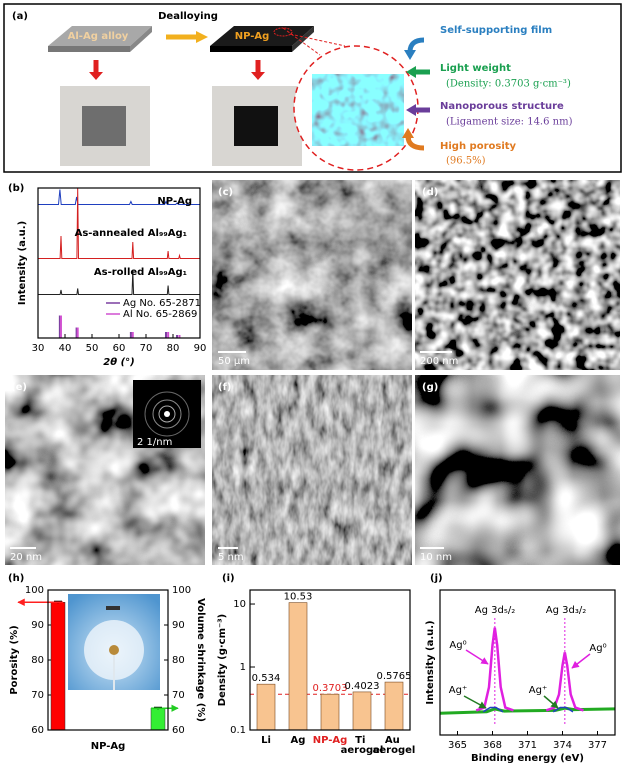 The height and width of the screenshot is (765, 625). What do you see at coordinates (517, 470) in the screenshot?
I see `stem-image` at bounding box center [517, 470].